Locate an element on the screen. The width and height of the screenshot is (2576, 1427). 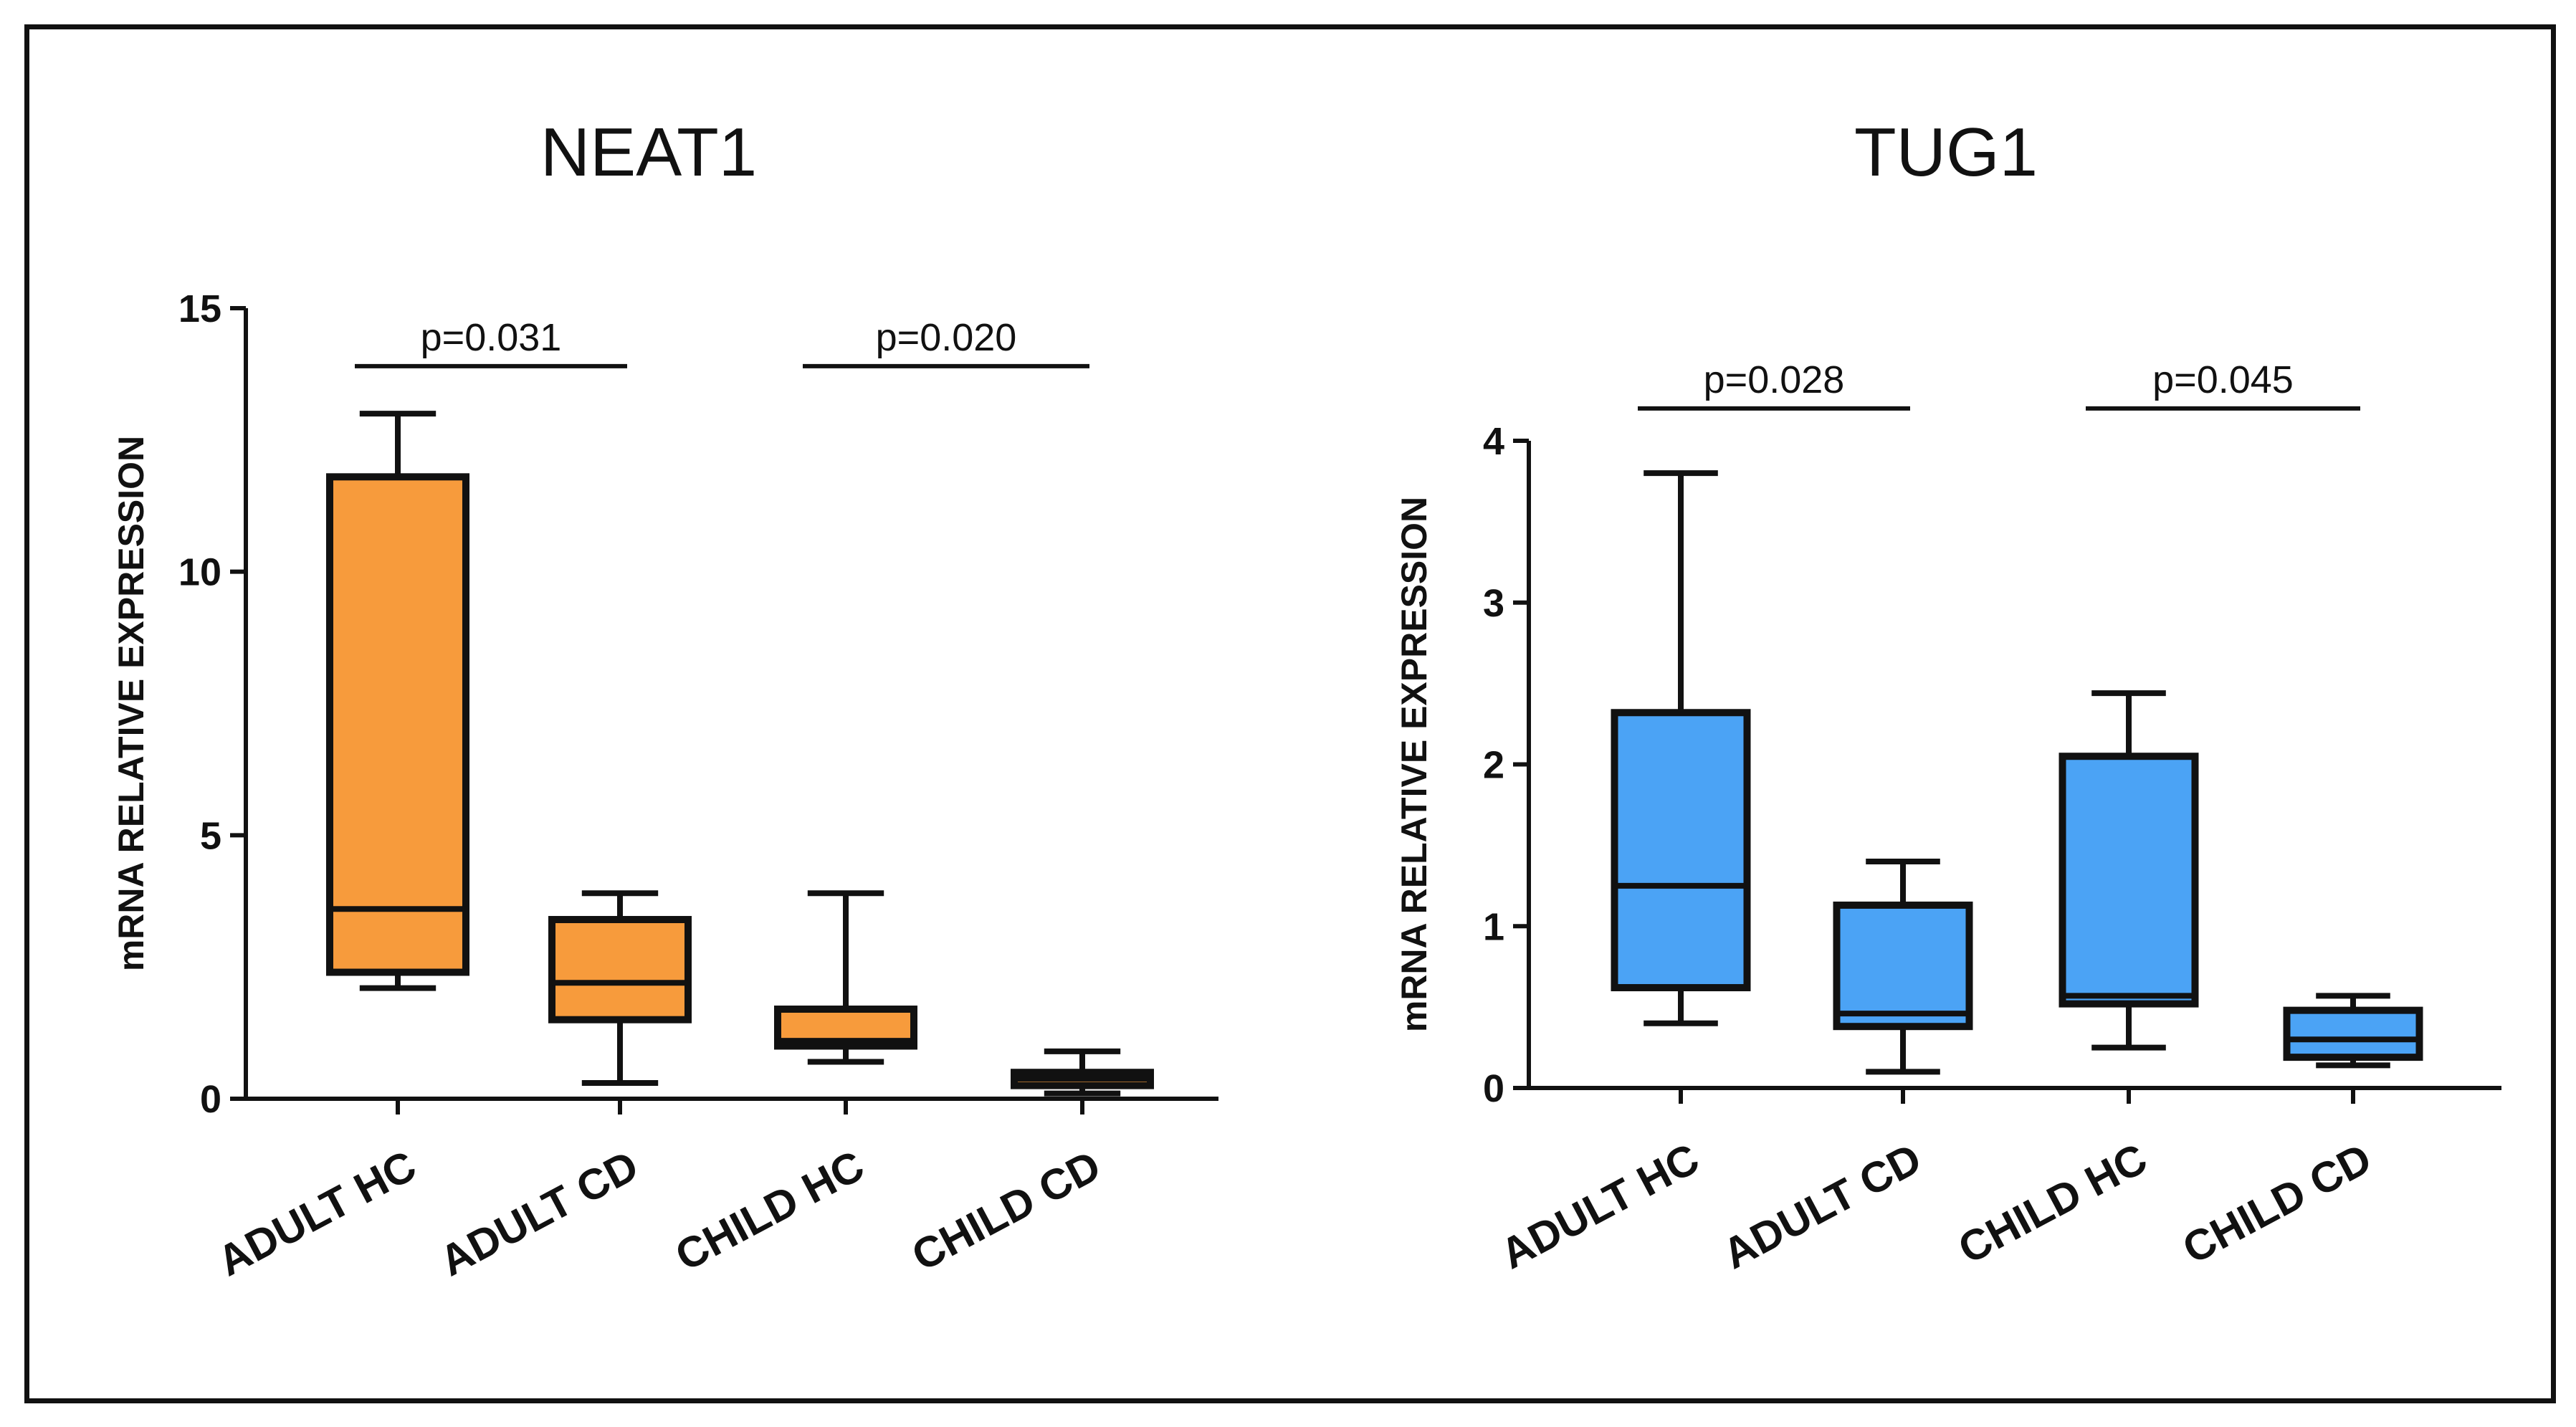
chart-title: NEAT1 is located at coordinates (648, 152).